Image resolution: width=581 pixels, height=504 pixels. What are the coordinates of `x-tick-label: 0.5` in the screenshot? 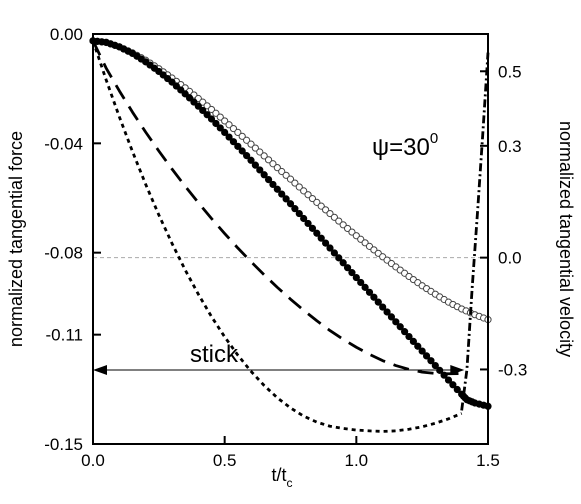 It's located at (225, 460).